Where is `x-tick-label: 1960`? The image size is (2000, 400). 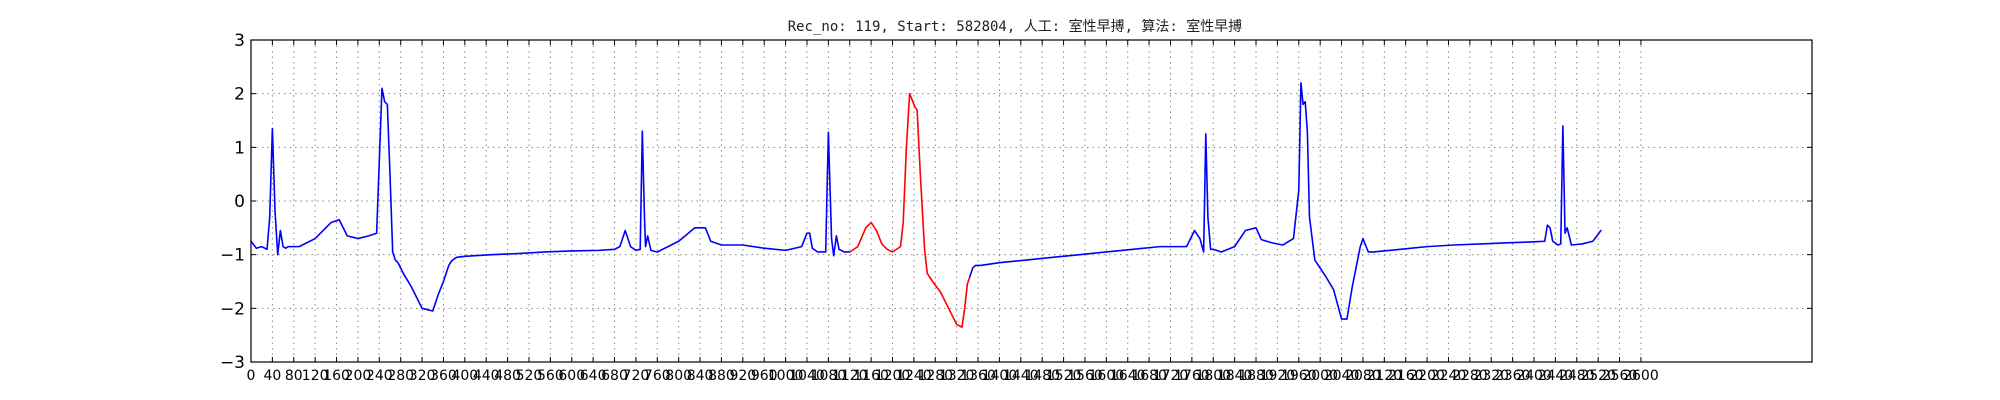
x-tick-label: 1960 is located at coordinates (1299, 376).